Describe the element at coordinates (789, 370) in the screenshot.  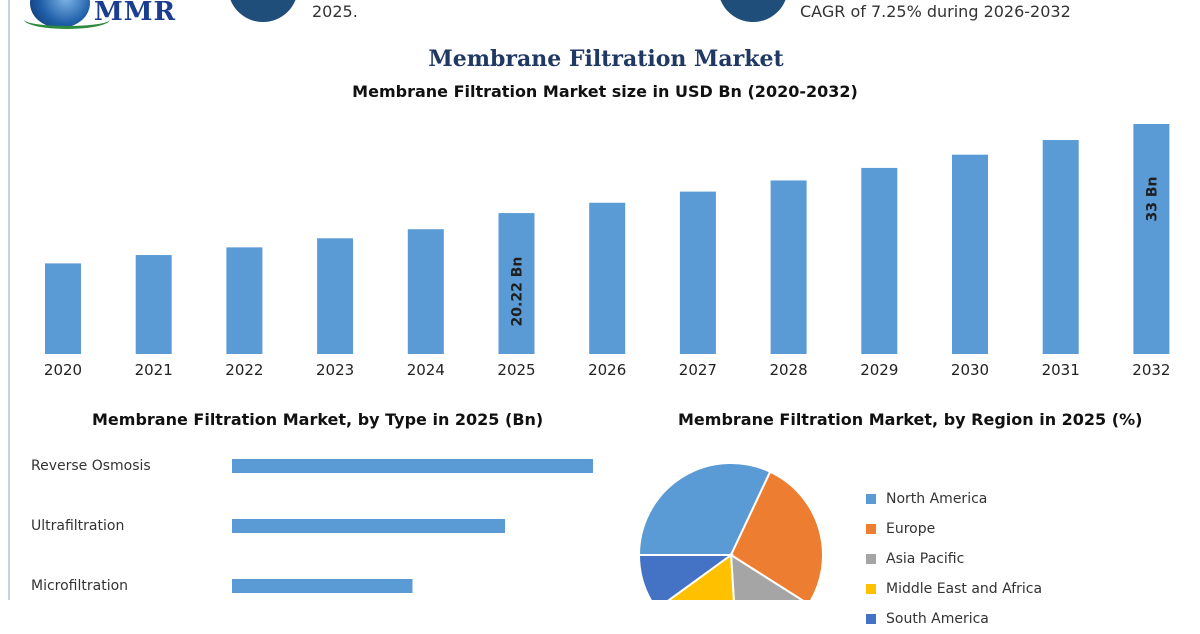
I see `x-tick-label: 2028` at that location.